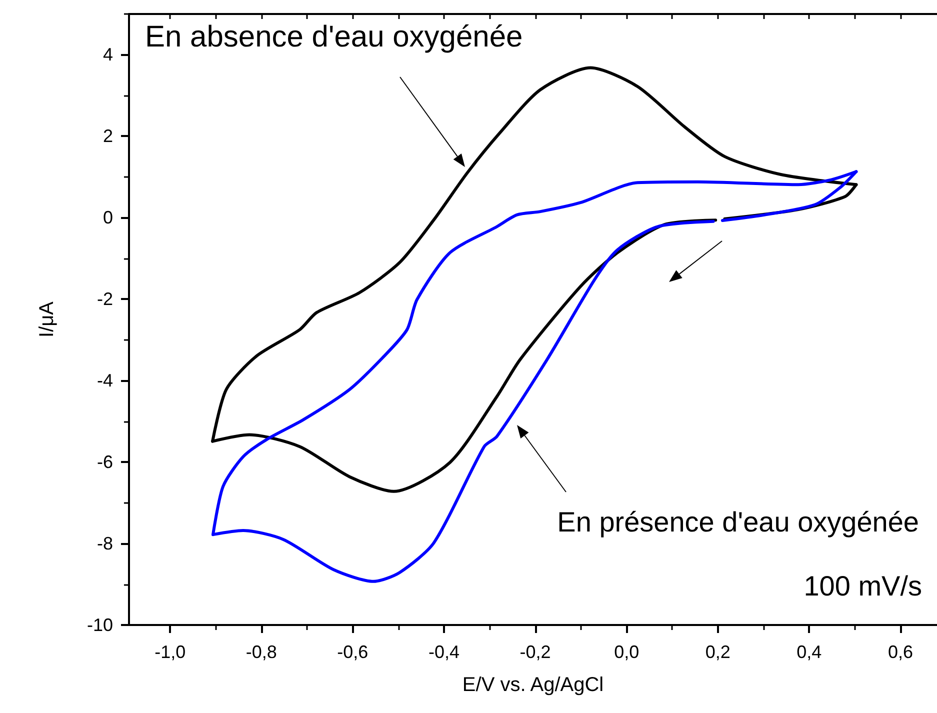  I want to click on y-tick-label: -4, so click(104, 380).